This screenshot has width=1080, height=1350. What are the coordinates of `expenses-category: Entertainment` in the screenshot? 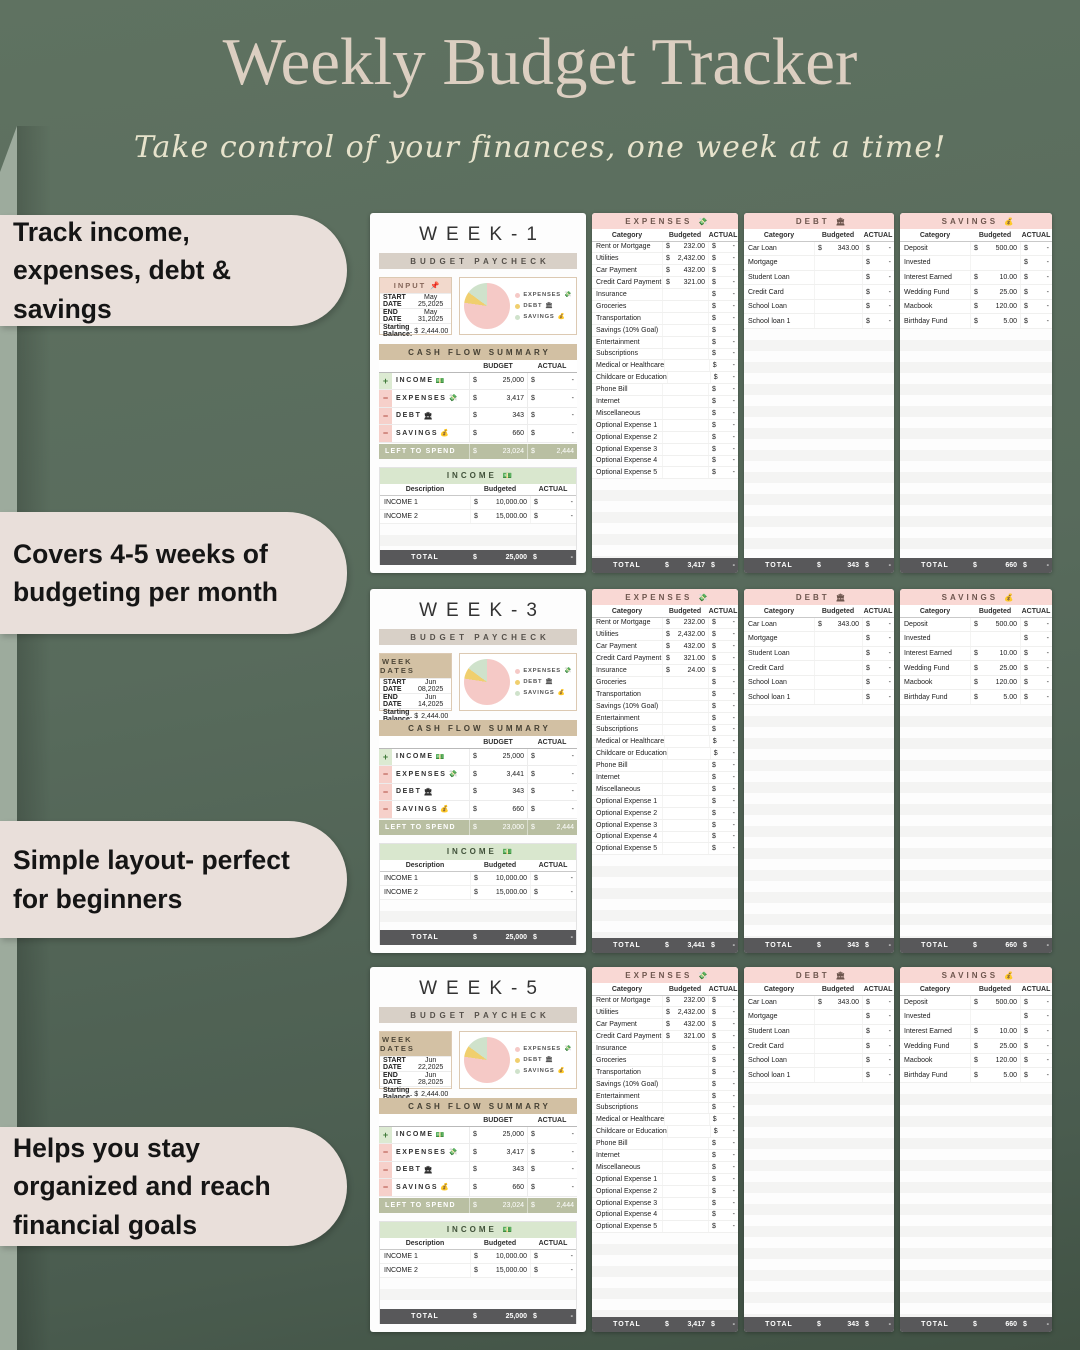 It's located at (618, 342).